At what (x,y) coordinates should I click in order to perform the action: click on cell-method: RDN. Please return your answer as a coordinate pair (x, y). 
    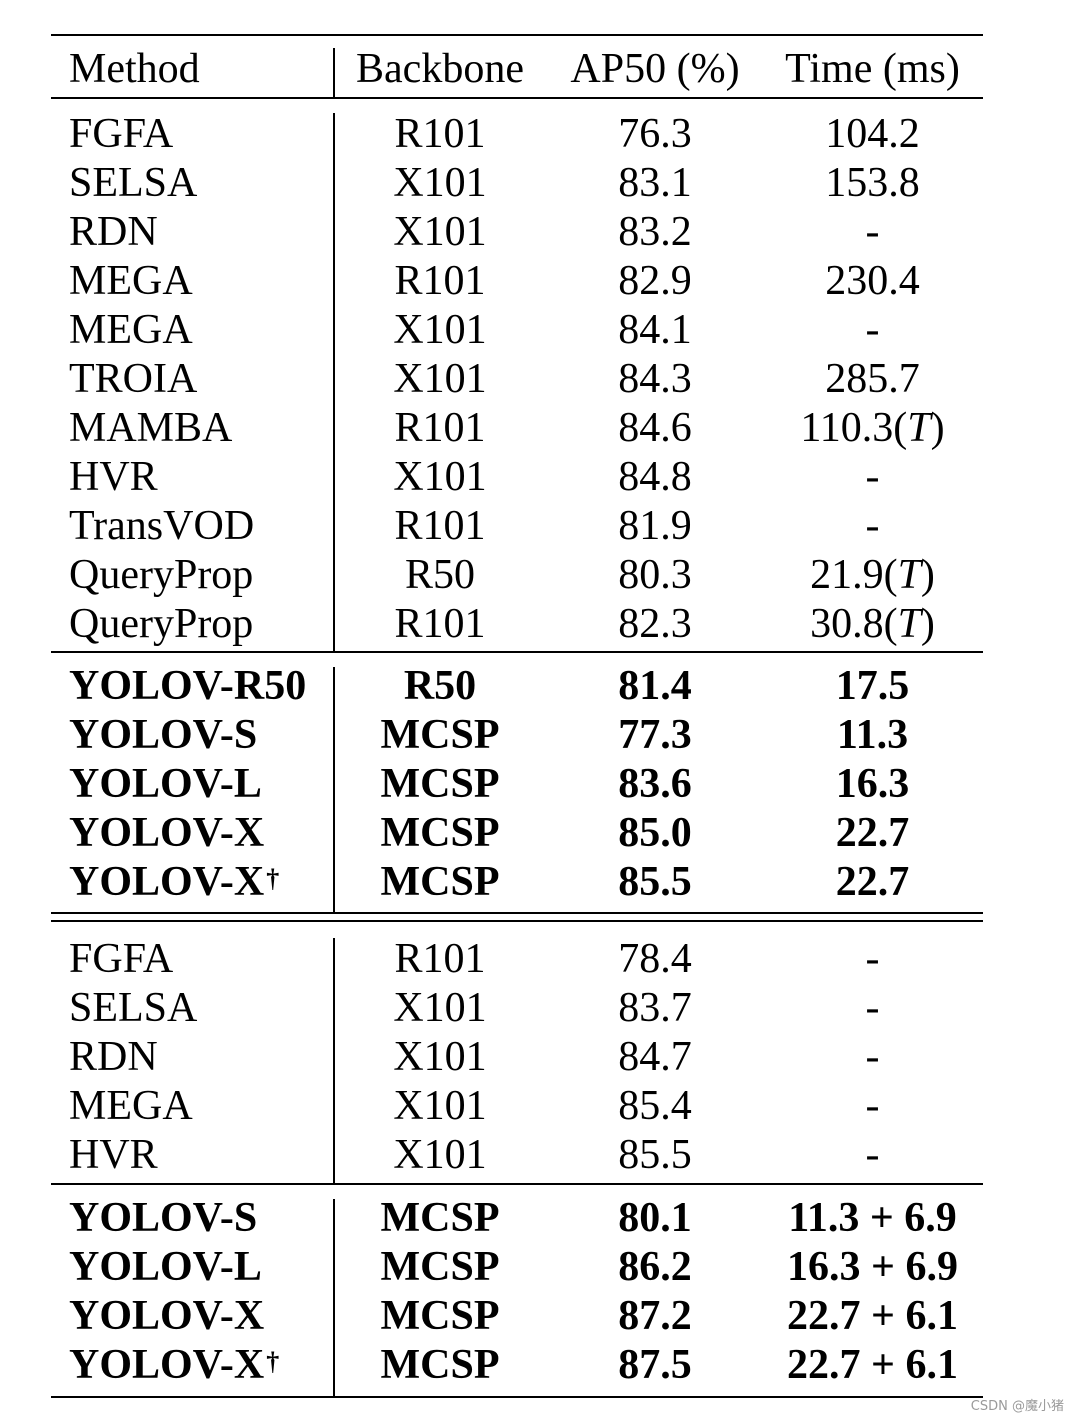
    Looking at the image, I should click on (113, 232).